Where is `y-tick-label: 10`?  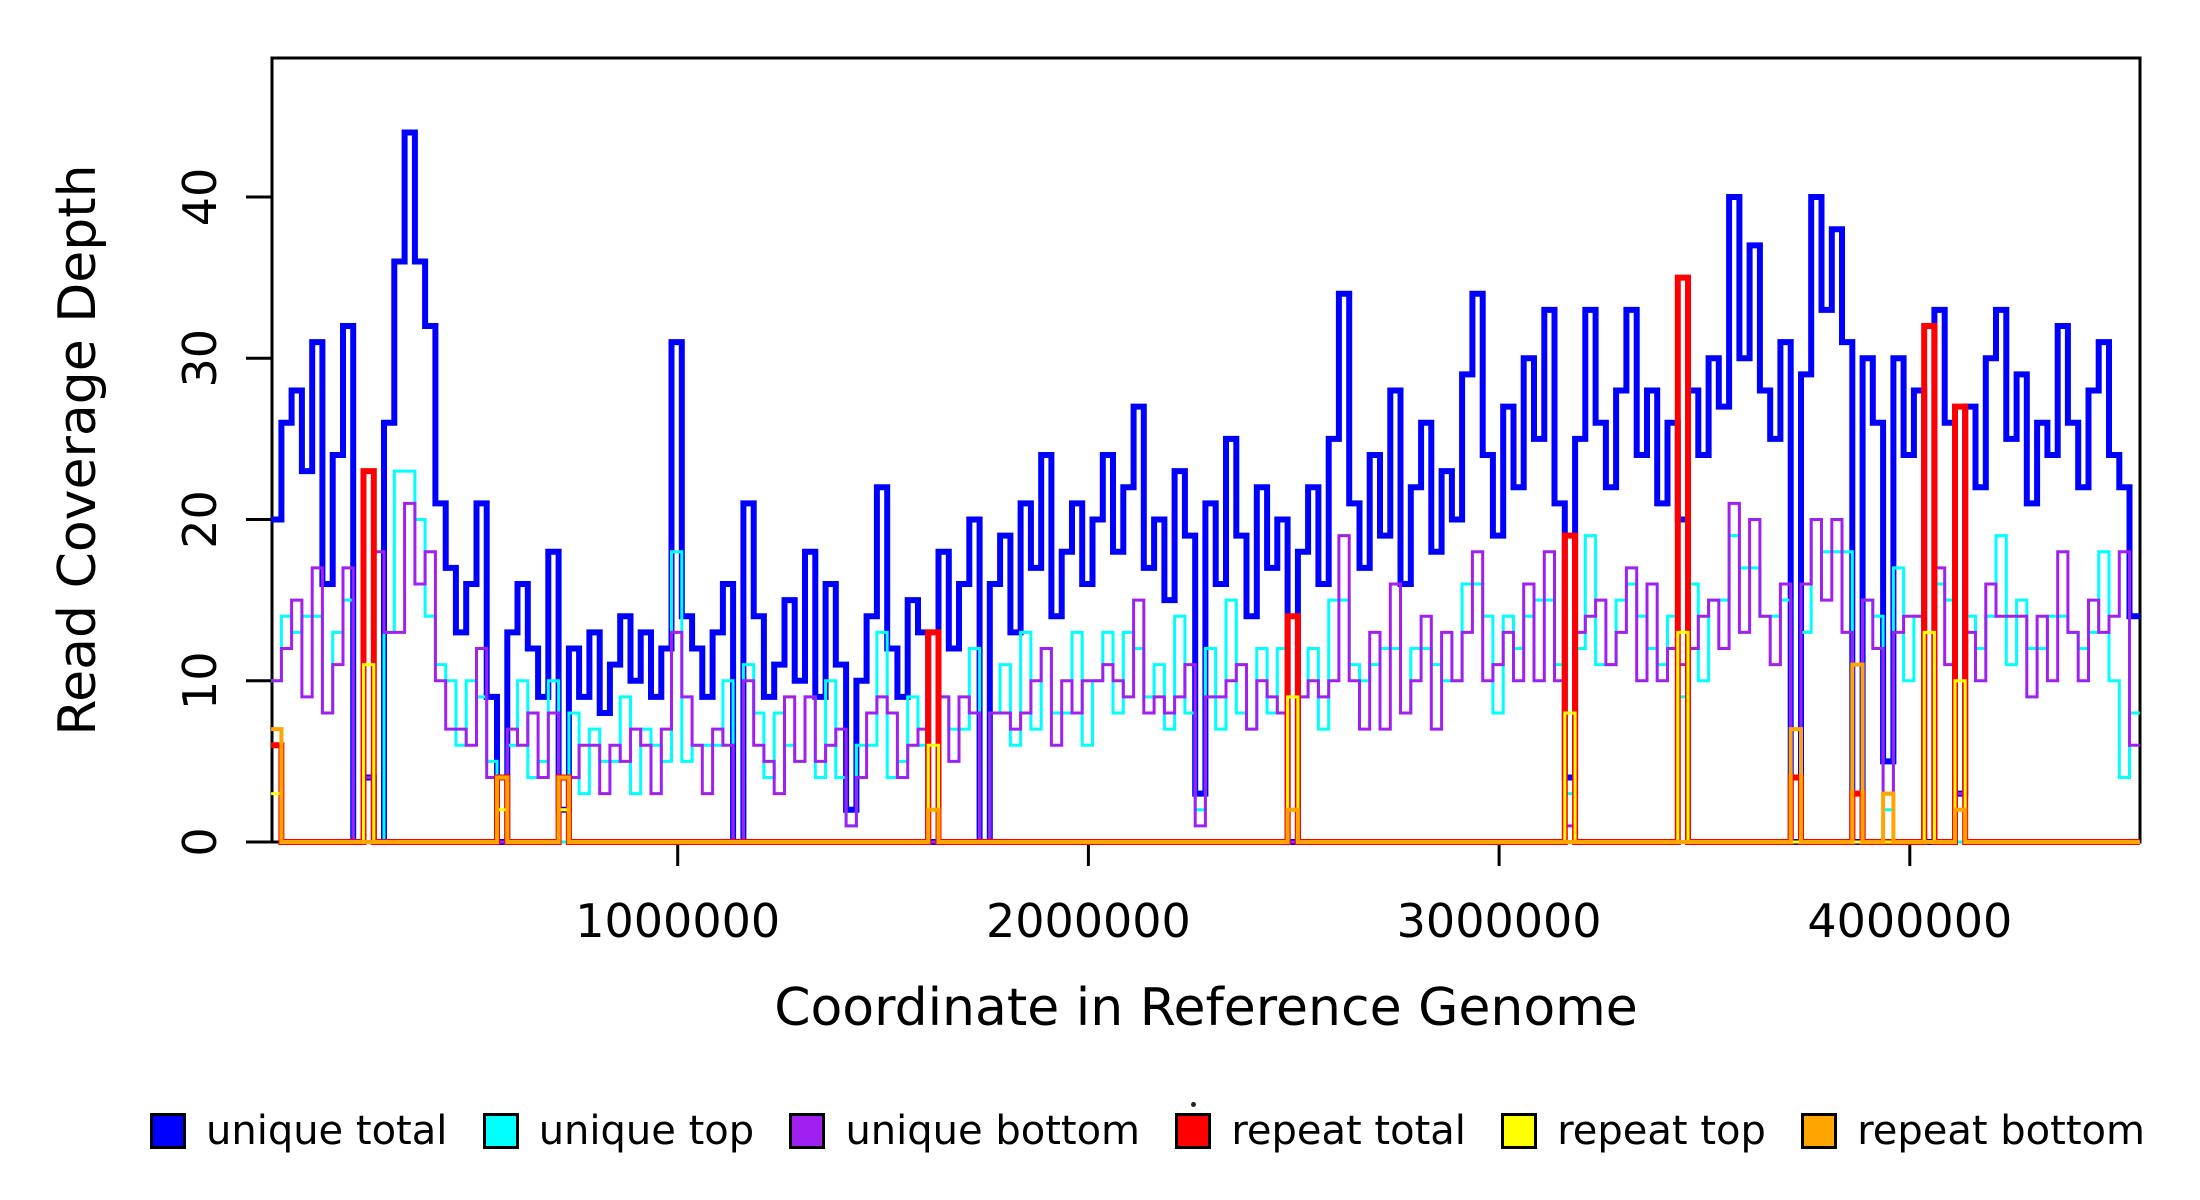 y-tick-label: 10 is located at coordinates (200, 680).